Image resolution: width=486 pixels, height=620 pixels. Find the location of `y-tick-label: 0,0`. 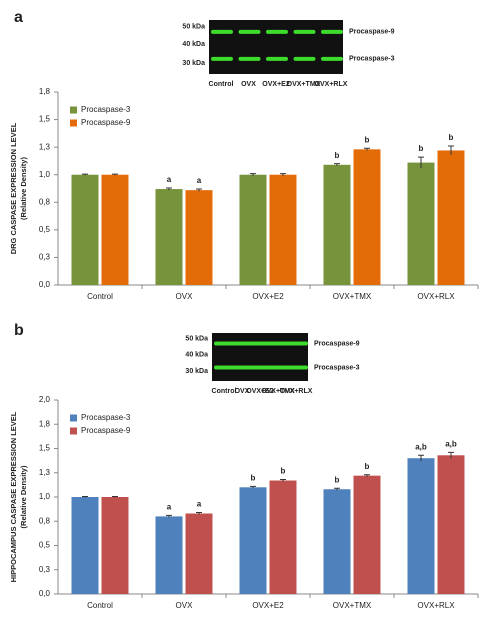

y-tick-label: 0,0 is located at coordinates (45, 593).